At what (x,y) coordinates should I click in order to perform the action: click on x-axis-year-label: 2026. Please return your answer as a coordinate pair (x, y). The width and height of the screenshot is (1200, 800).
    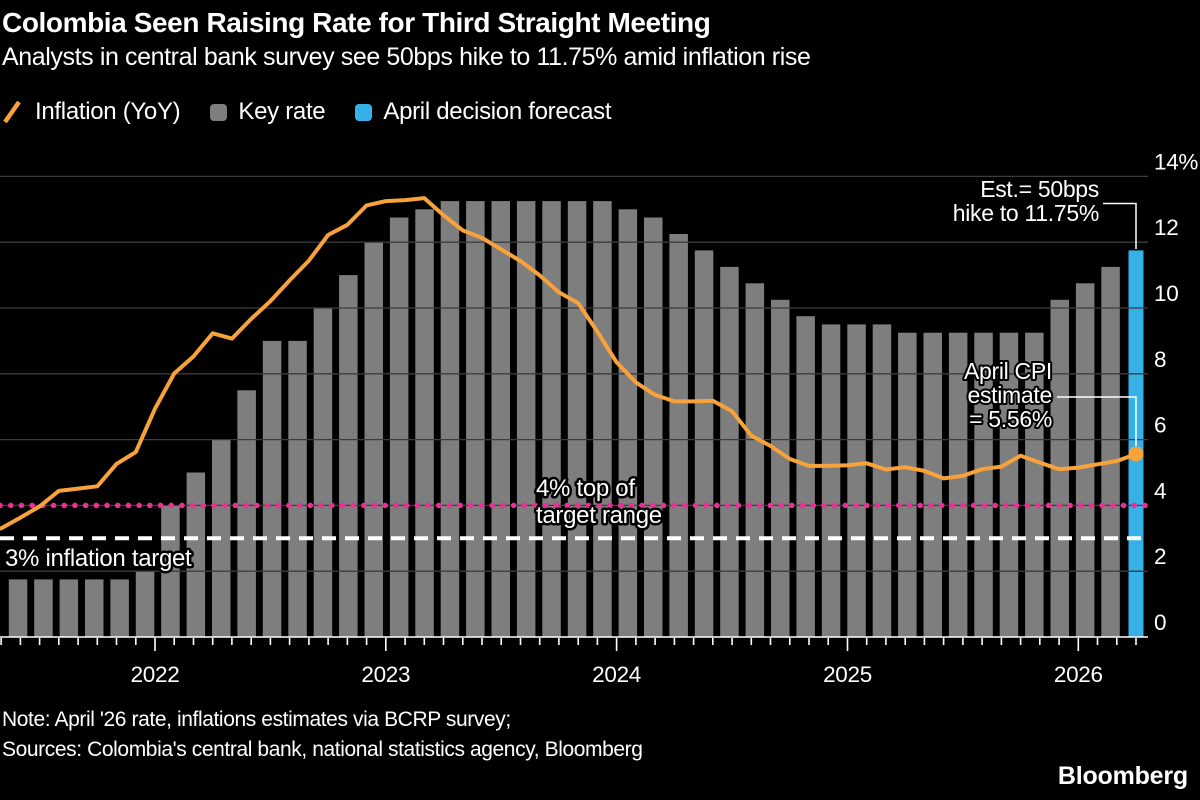
    Looking at the image, I should click on (1078, 674).